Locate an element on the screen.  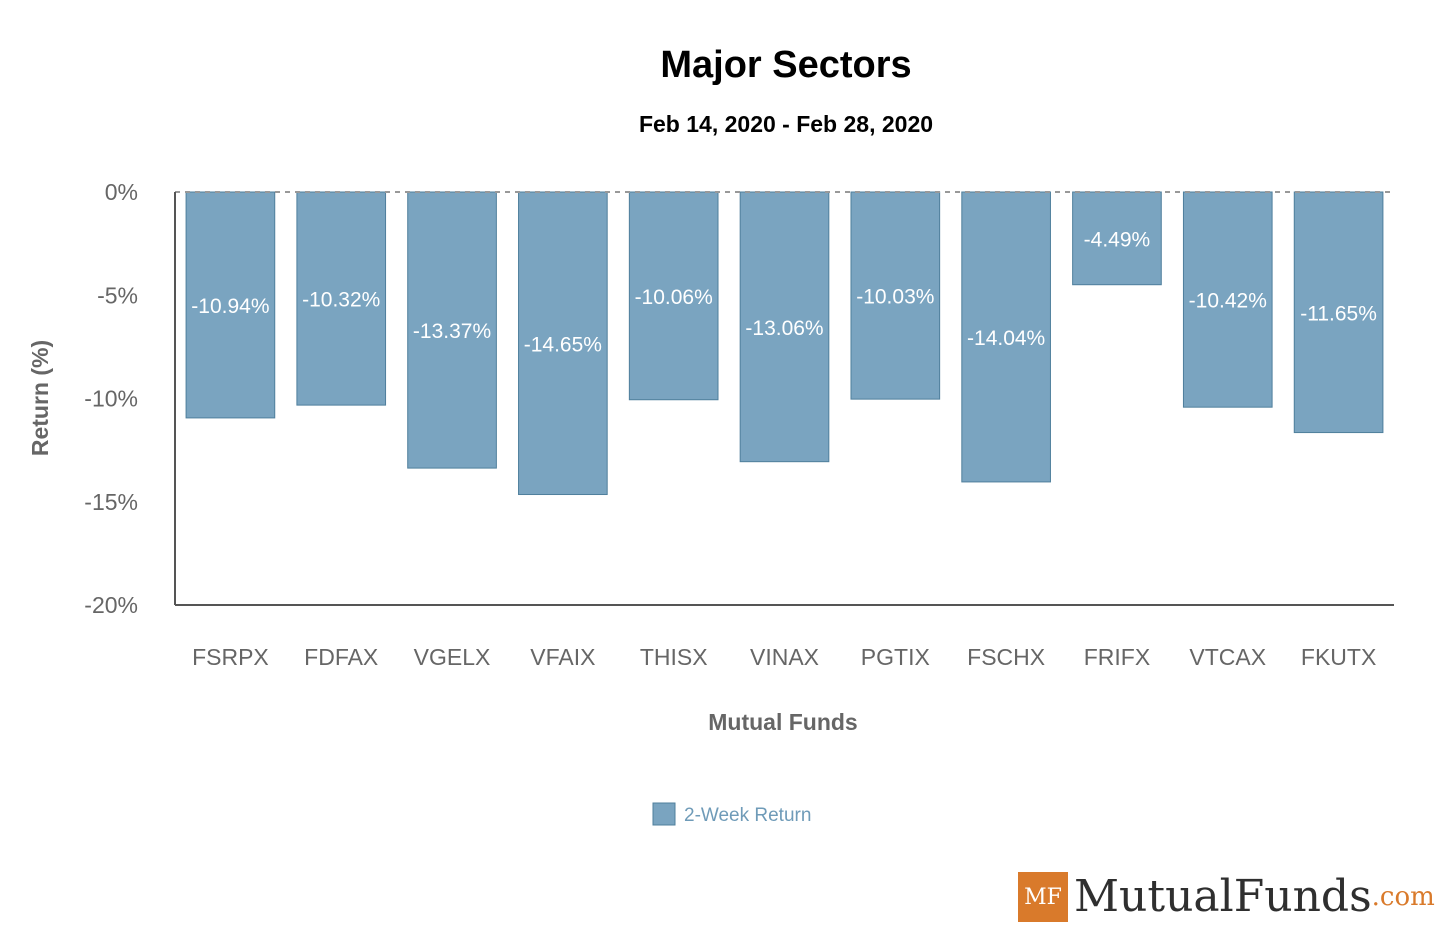
y-tick-label: 0% is located at coordinates (121, 192).